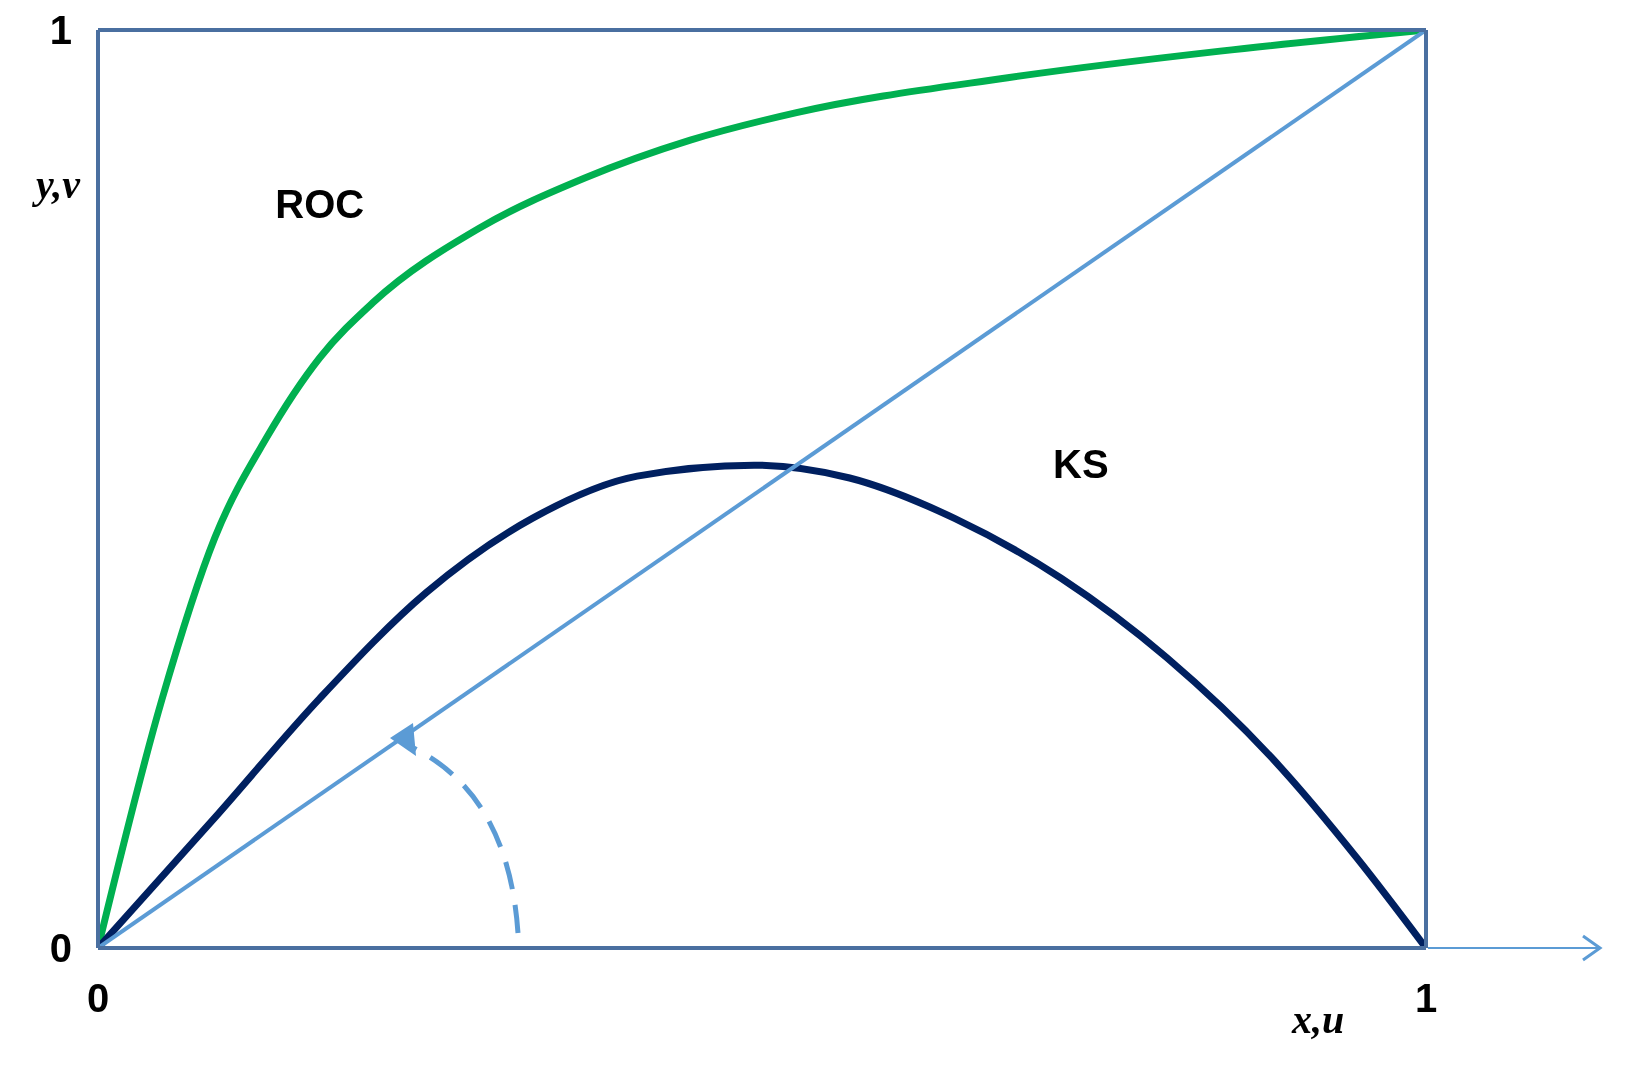 The width and height of the screenshot is (1625, 1066). I want to click on series-label: ROC, so click(320, 203).